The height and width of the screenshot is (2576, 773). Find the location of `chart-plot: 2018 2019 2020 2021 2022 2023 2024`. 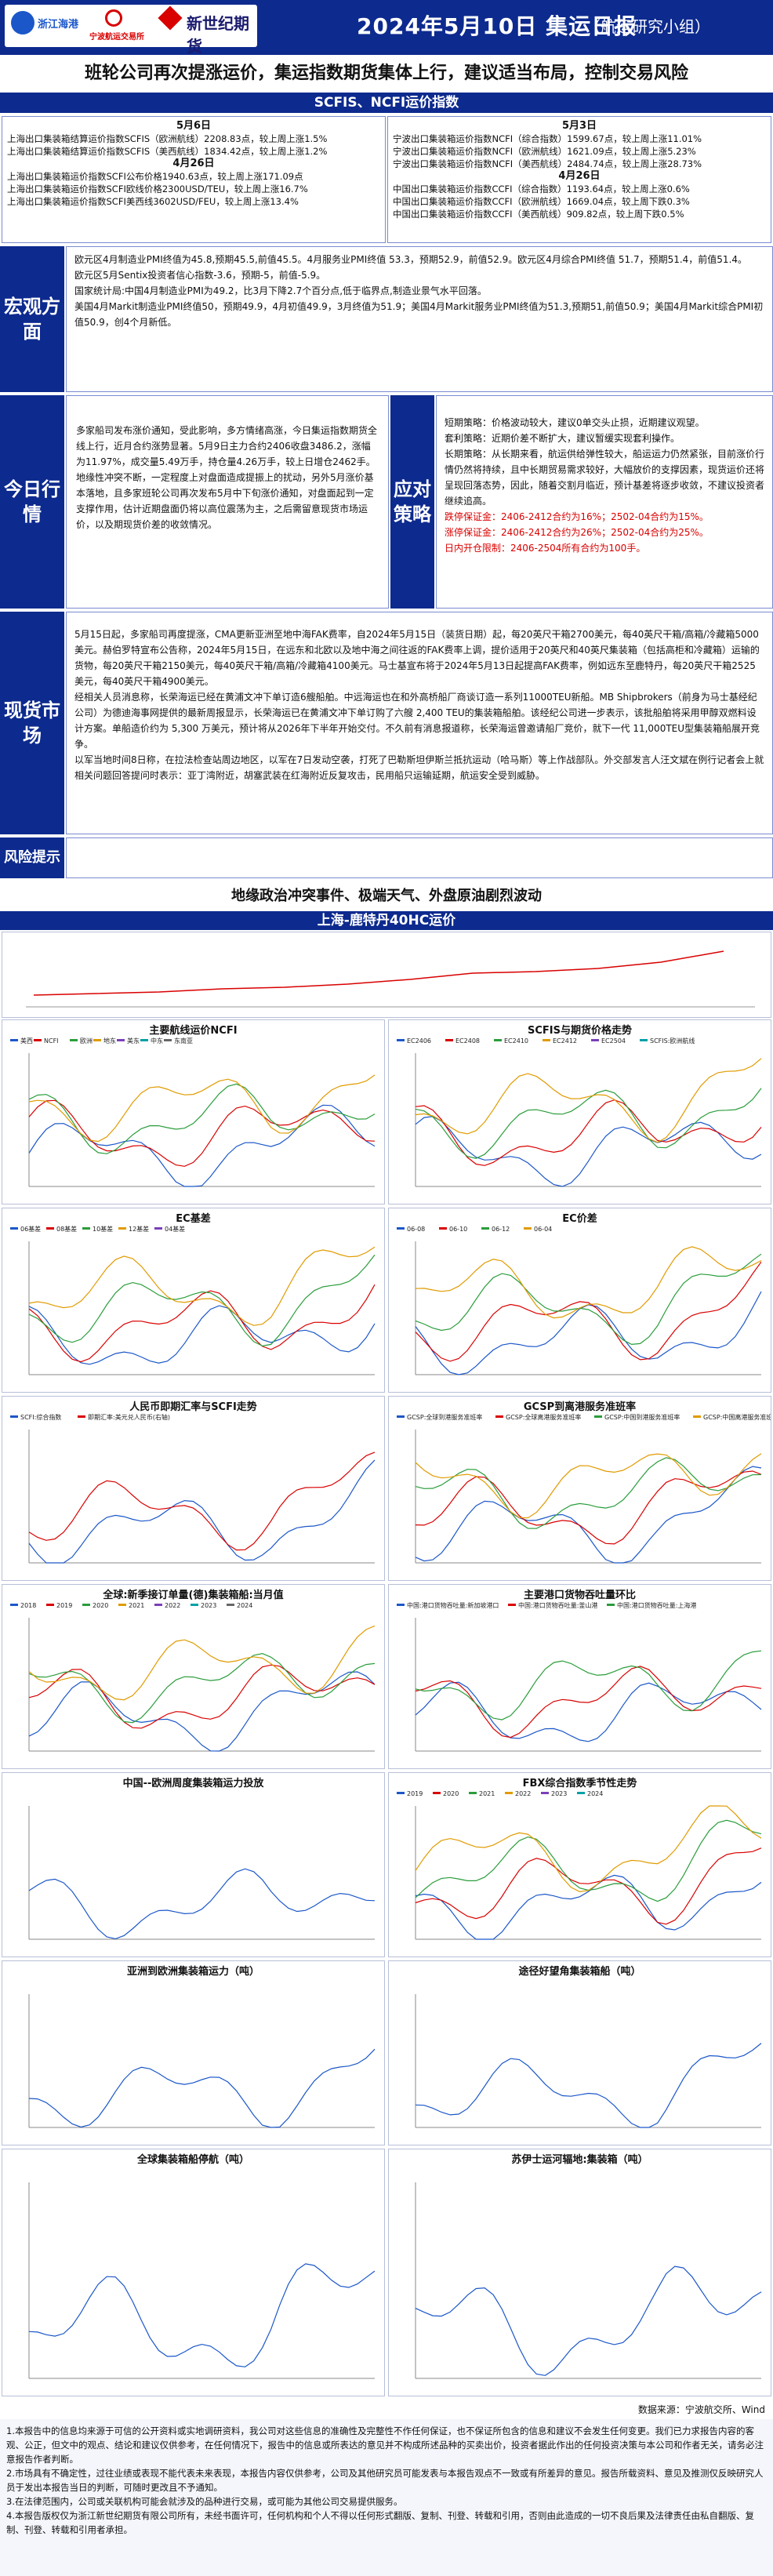

chart-plot: 2018 2019 2020 2021 2022 2023 2024 is located at coordinates (193, 1677).